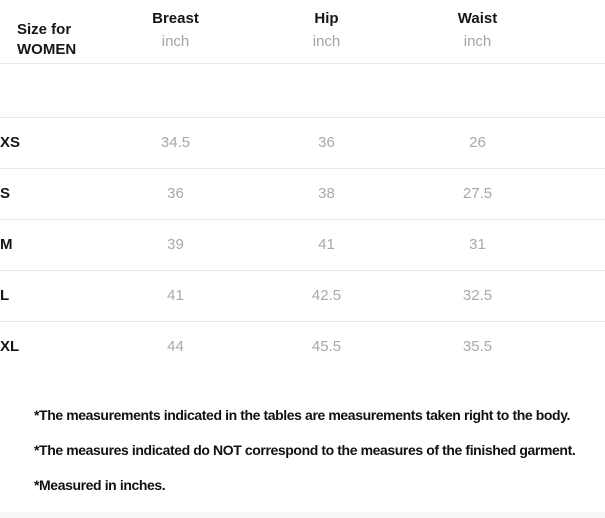 This screenshot has width=605, height=518. I want to click on waist-value: 32.5, so click(477, 296).